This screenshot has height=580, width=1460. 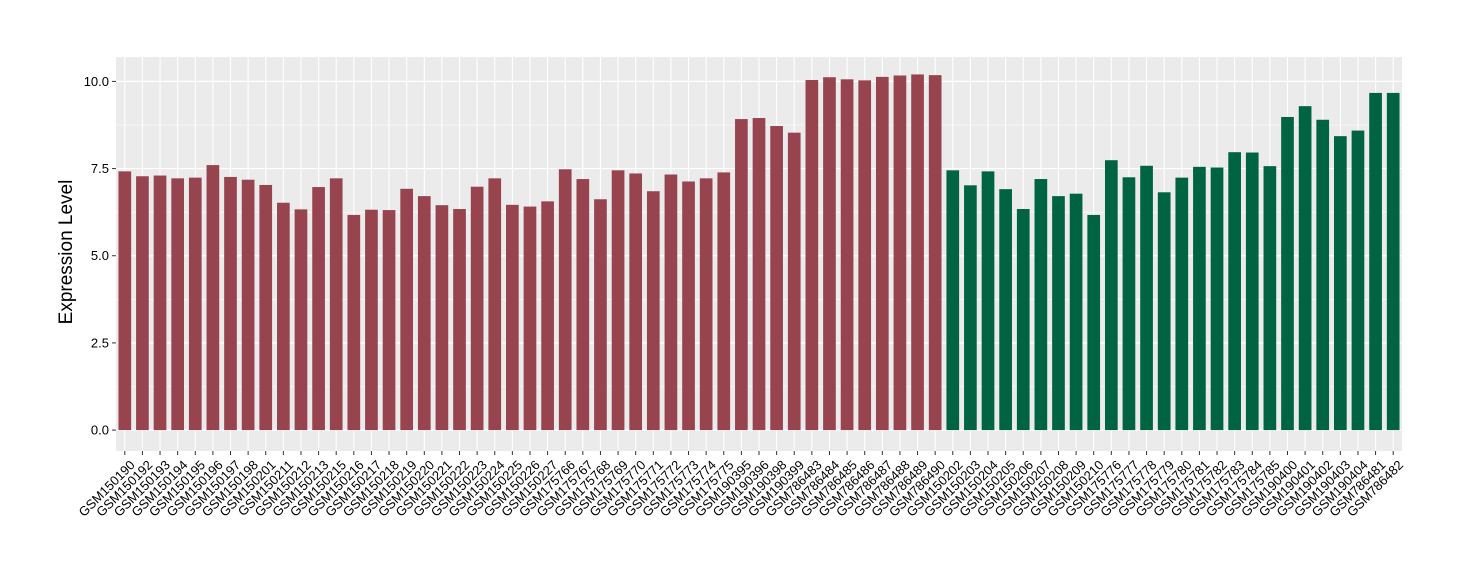 What do you see at coordinates (600, 315) in the screenshot?
I see `bar-GSM175768` at bounding box center [600, 315].